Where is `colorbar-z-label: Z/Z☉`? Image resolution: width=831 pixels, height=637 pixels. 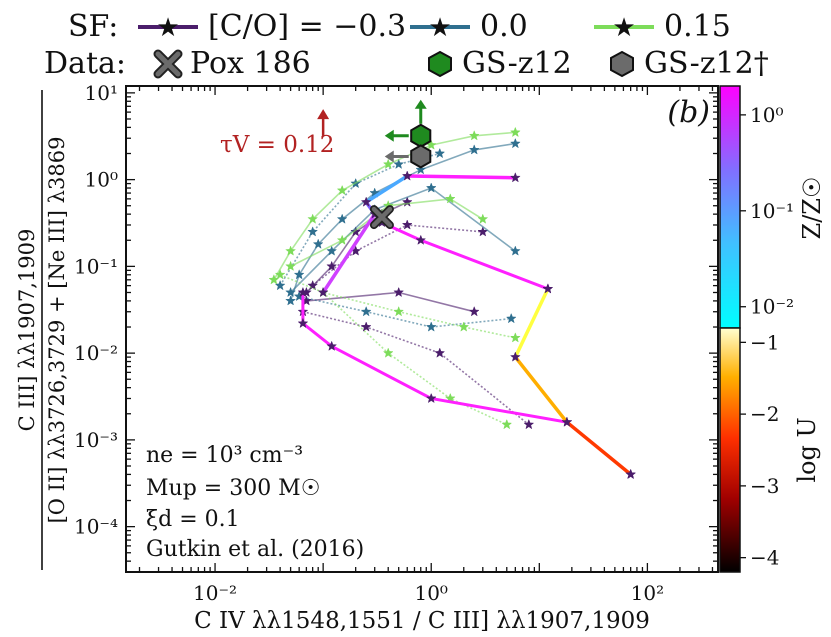
colorbar-z-label: Z/Z☉ is located at coordinates (812, 208).